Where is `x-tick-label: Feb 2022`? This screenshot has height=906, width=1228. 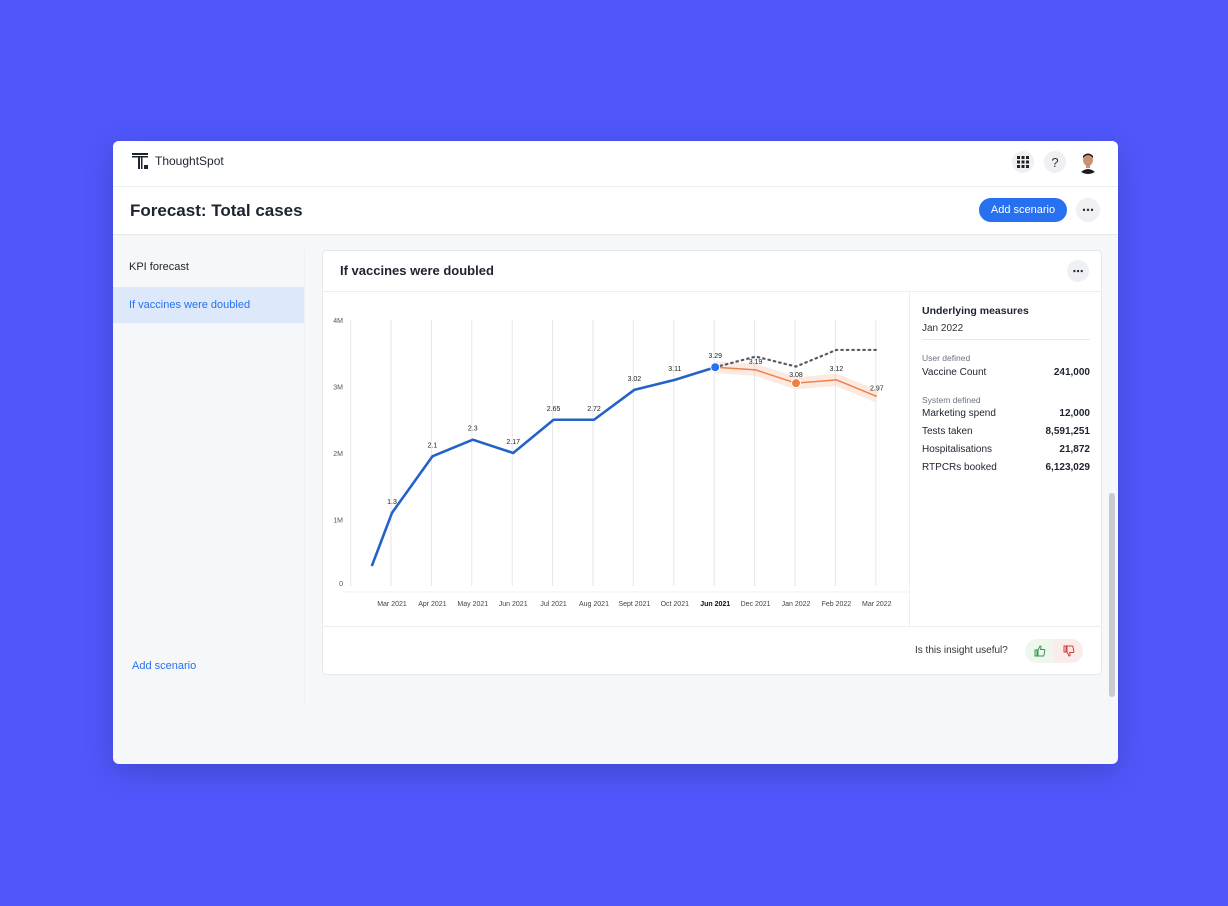 x-tick-label: Feb 2022 is located at coordinates (837, 604).